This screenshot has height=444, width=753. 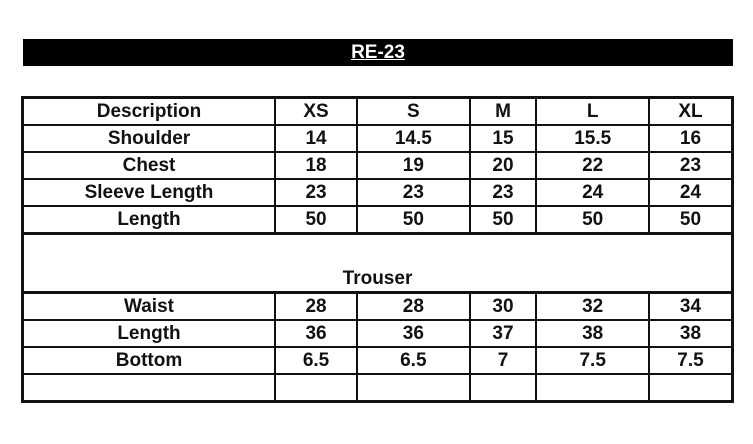 What do you see at coordinates (592, 165) in the screenshot?
I see `size-cell: 22` at bounding box center [592, 165].